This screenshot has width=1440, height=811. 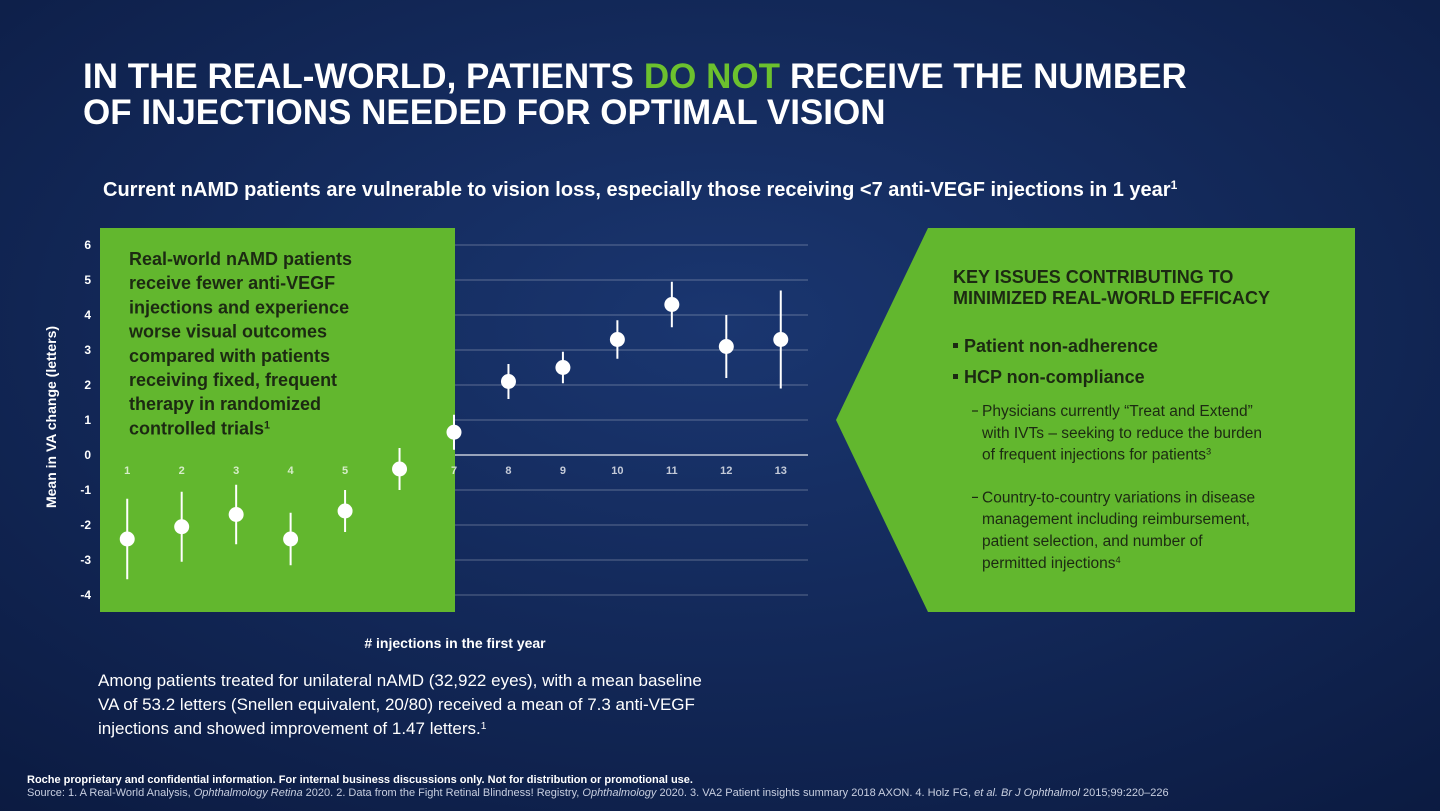 I want to click on sub-item-line: permitted injections4, so click(x=1051, y=563).